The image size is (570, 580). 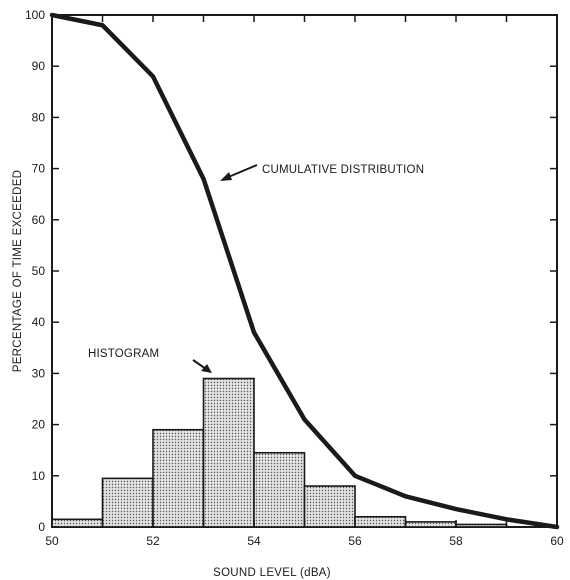 I want to click on y-tick-label-20: 20, so click(x=39, y=425).